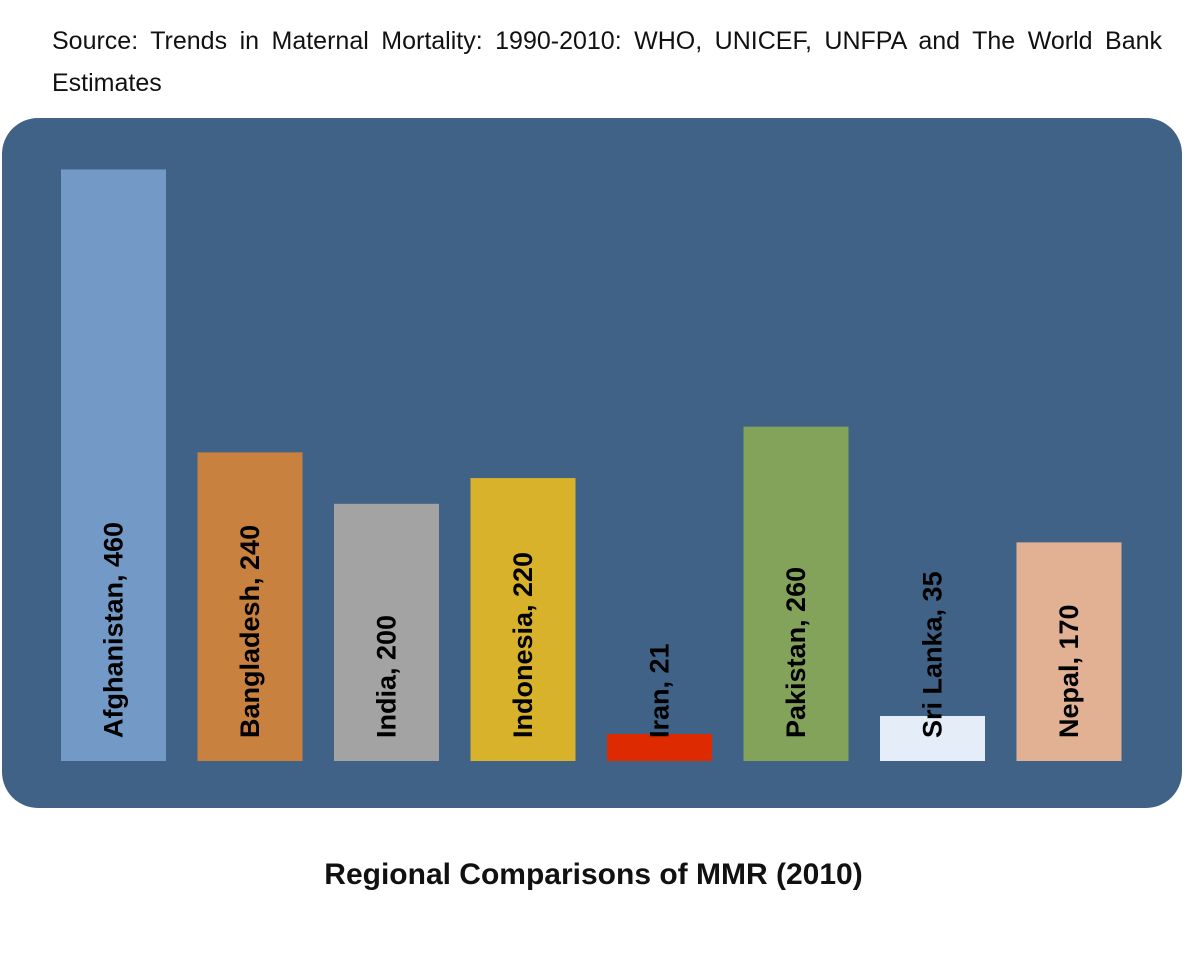 The height and width of the screenshot is (968, 1187). I want to click on data-label-nepal: Nepal, 170, so click(1069, 671).